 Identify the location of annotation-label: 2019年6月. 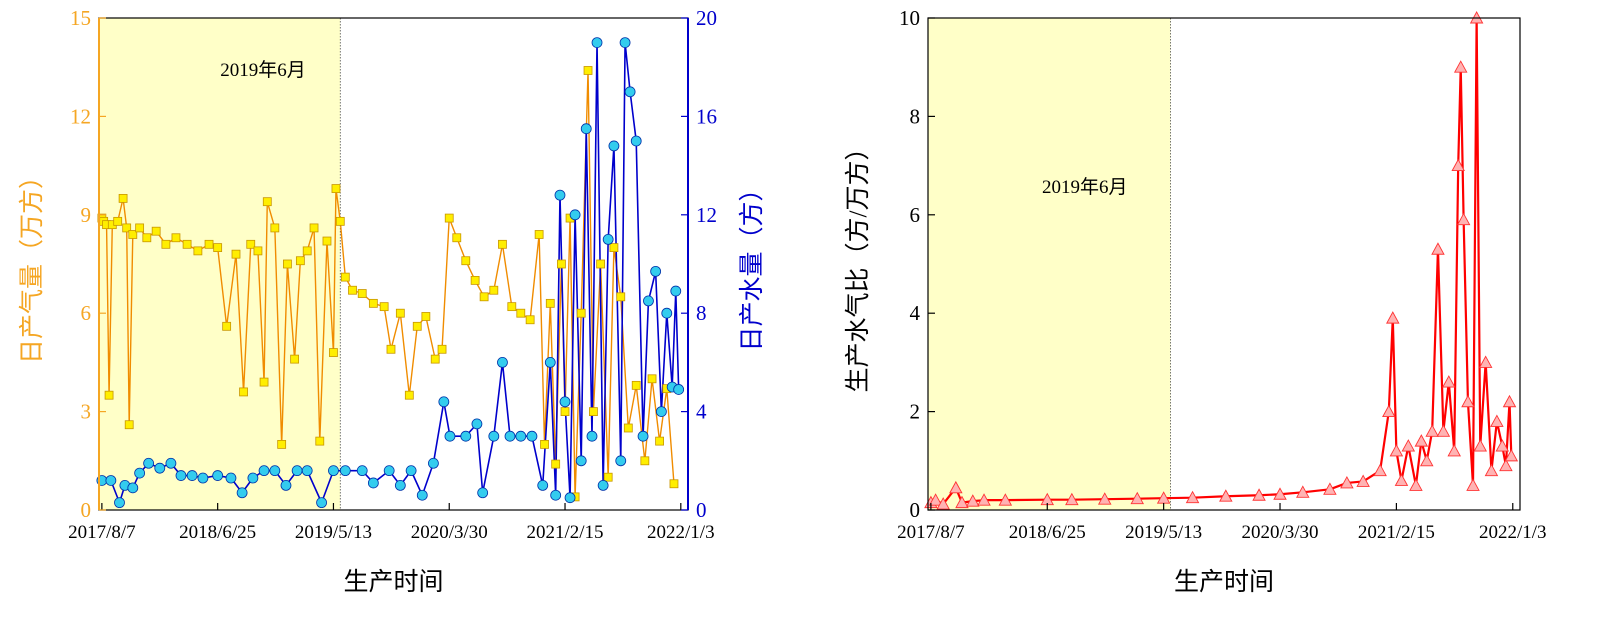
(1085, 187).